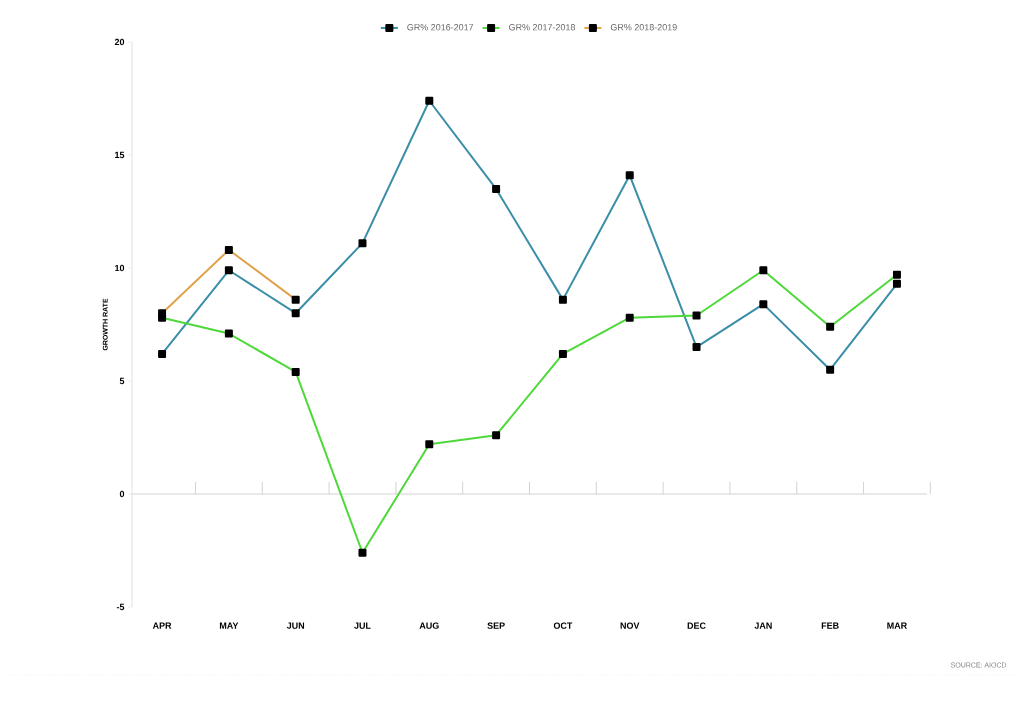  What do you see at coordinates (120, 268) in the screenshot?
I see `y-tick-label: 10` at bounding box center [120, 268].